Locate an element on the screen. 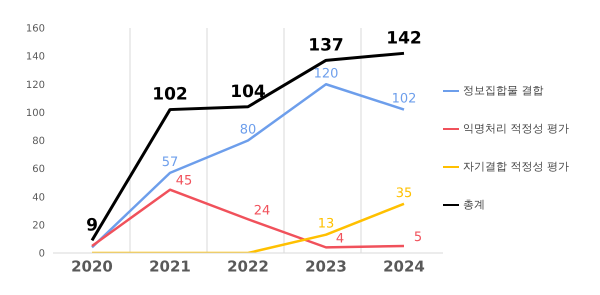 This screenshot has width=600, height=295. y-tick-label: 140 is located at coordinates (35, 57).